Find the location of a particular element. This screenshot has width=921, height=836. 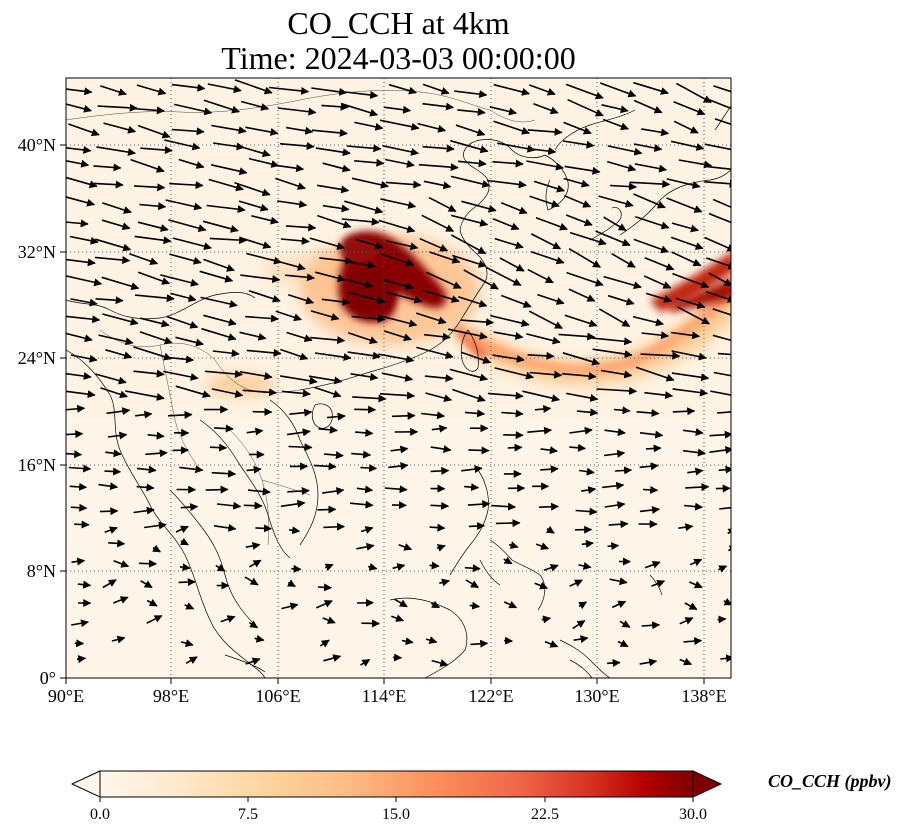

lon-label-90e: 90°E is located at coordinates (66, 696).